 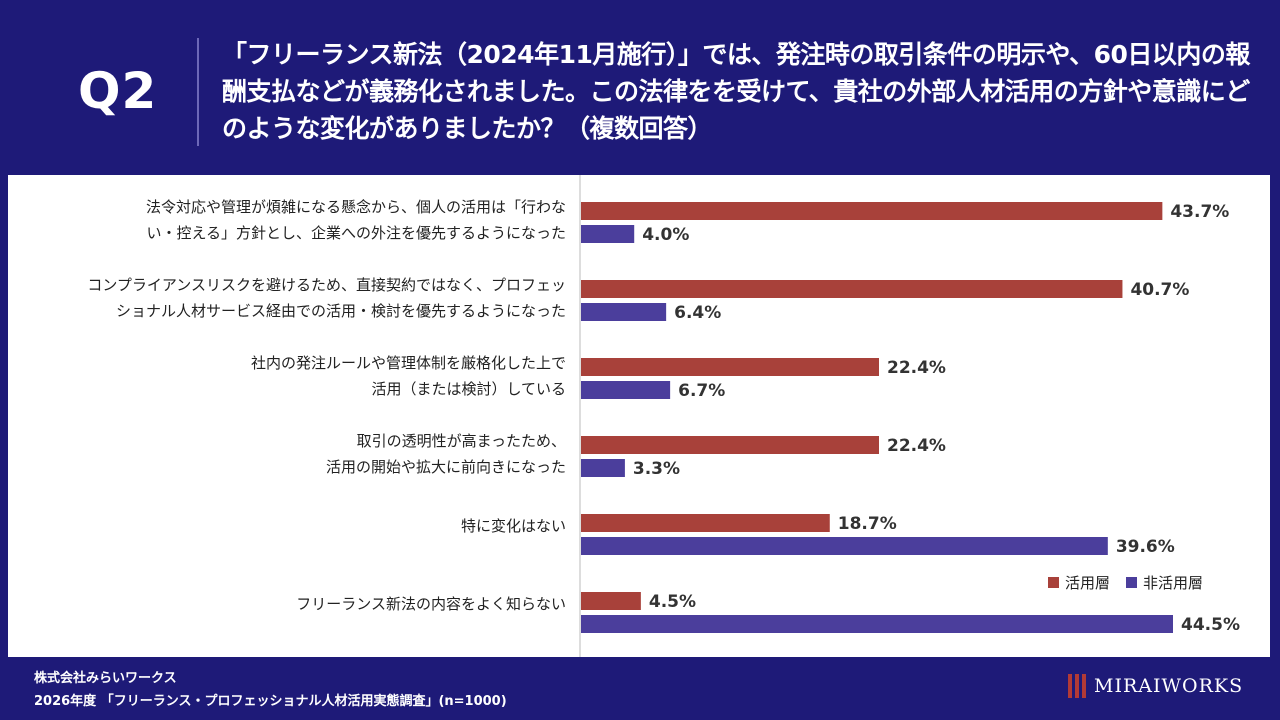 I want to click on company-logo: MIRAIWORKS, so click(x=1155, y=686).